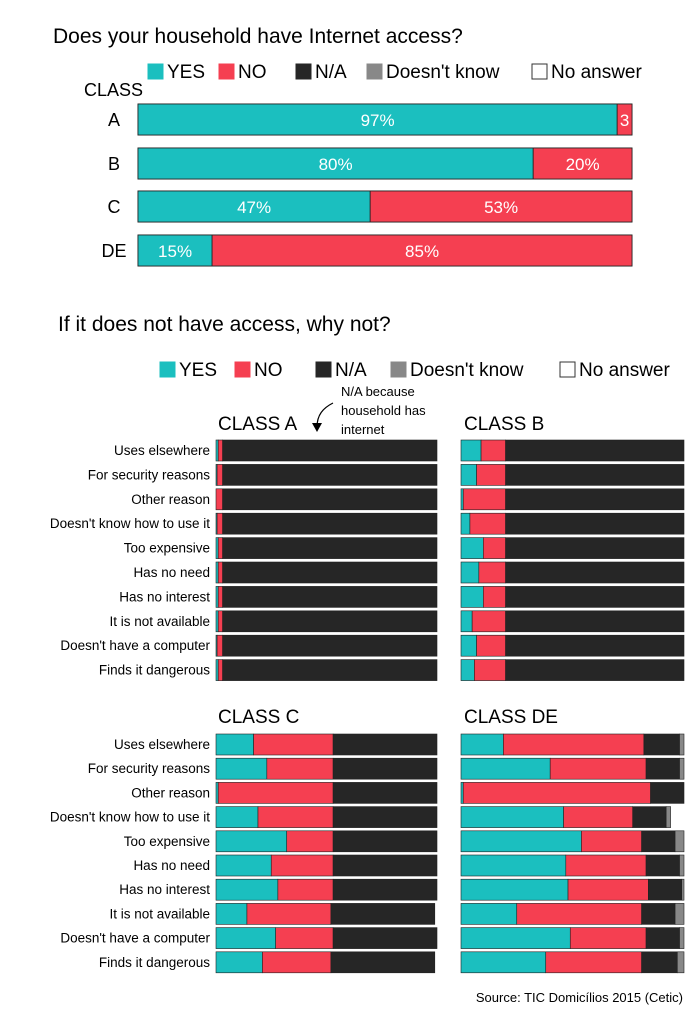  What do you see at coordinates (114, 120) in the screenshot?
I see `category-label-A: A` at bounding box center [114, 120].